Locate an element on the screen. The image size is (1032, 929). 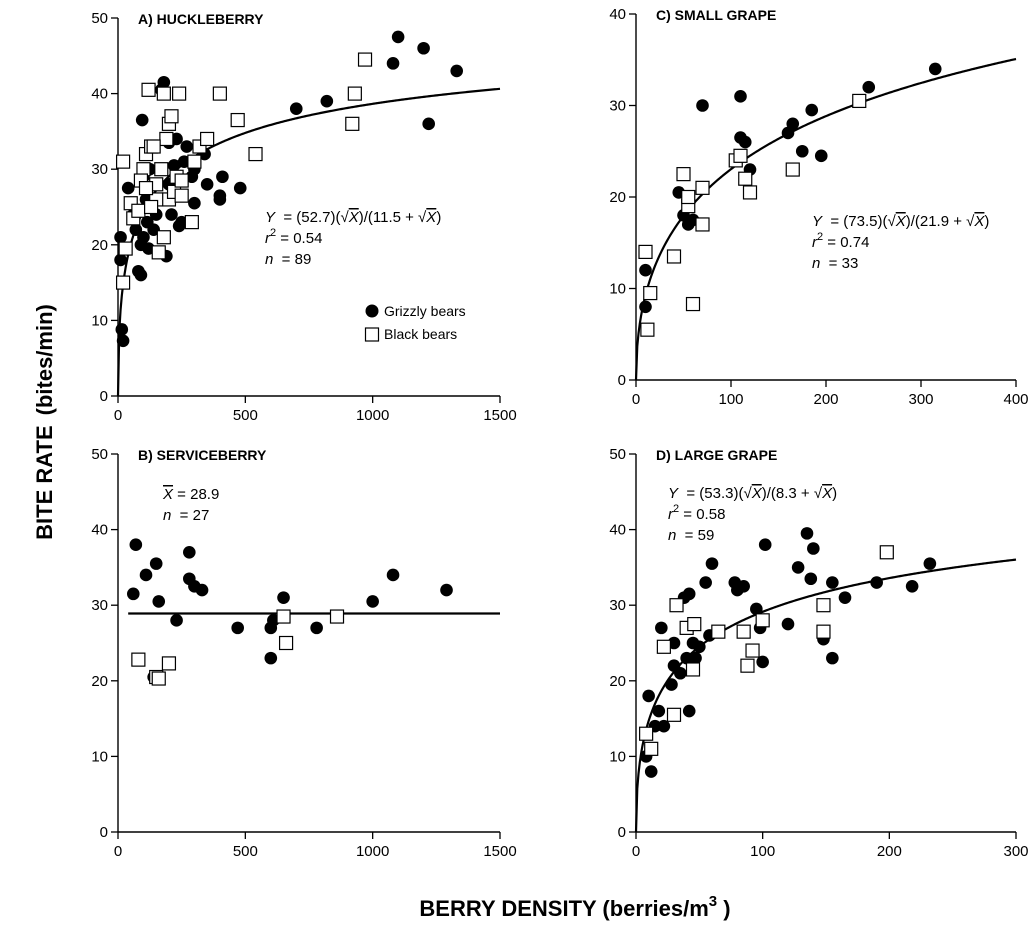
y-tick-label: 20 is located at coordinates (617, 681).